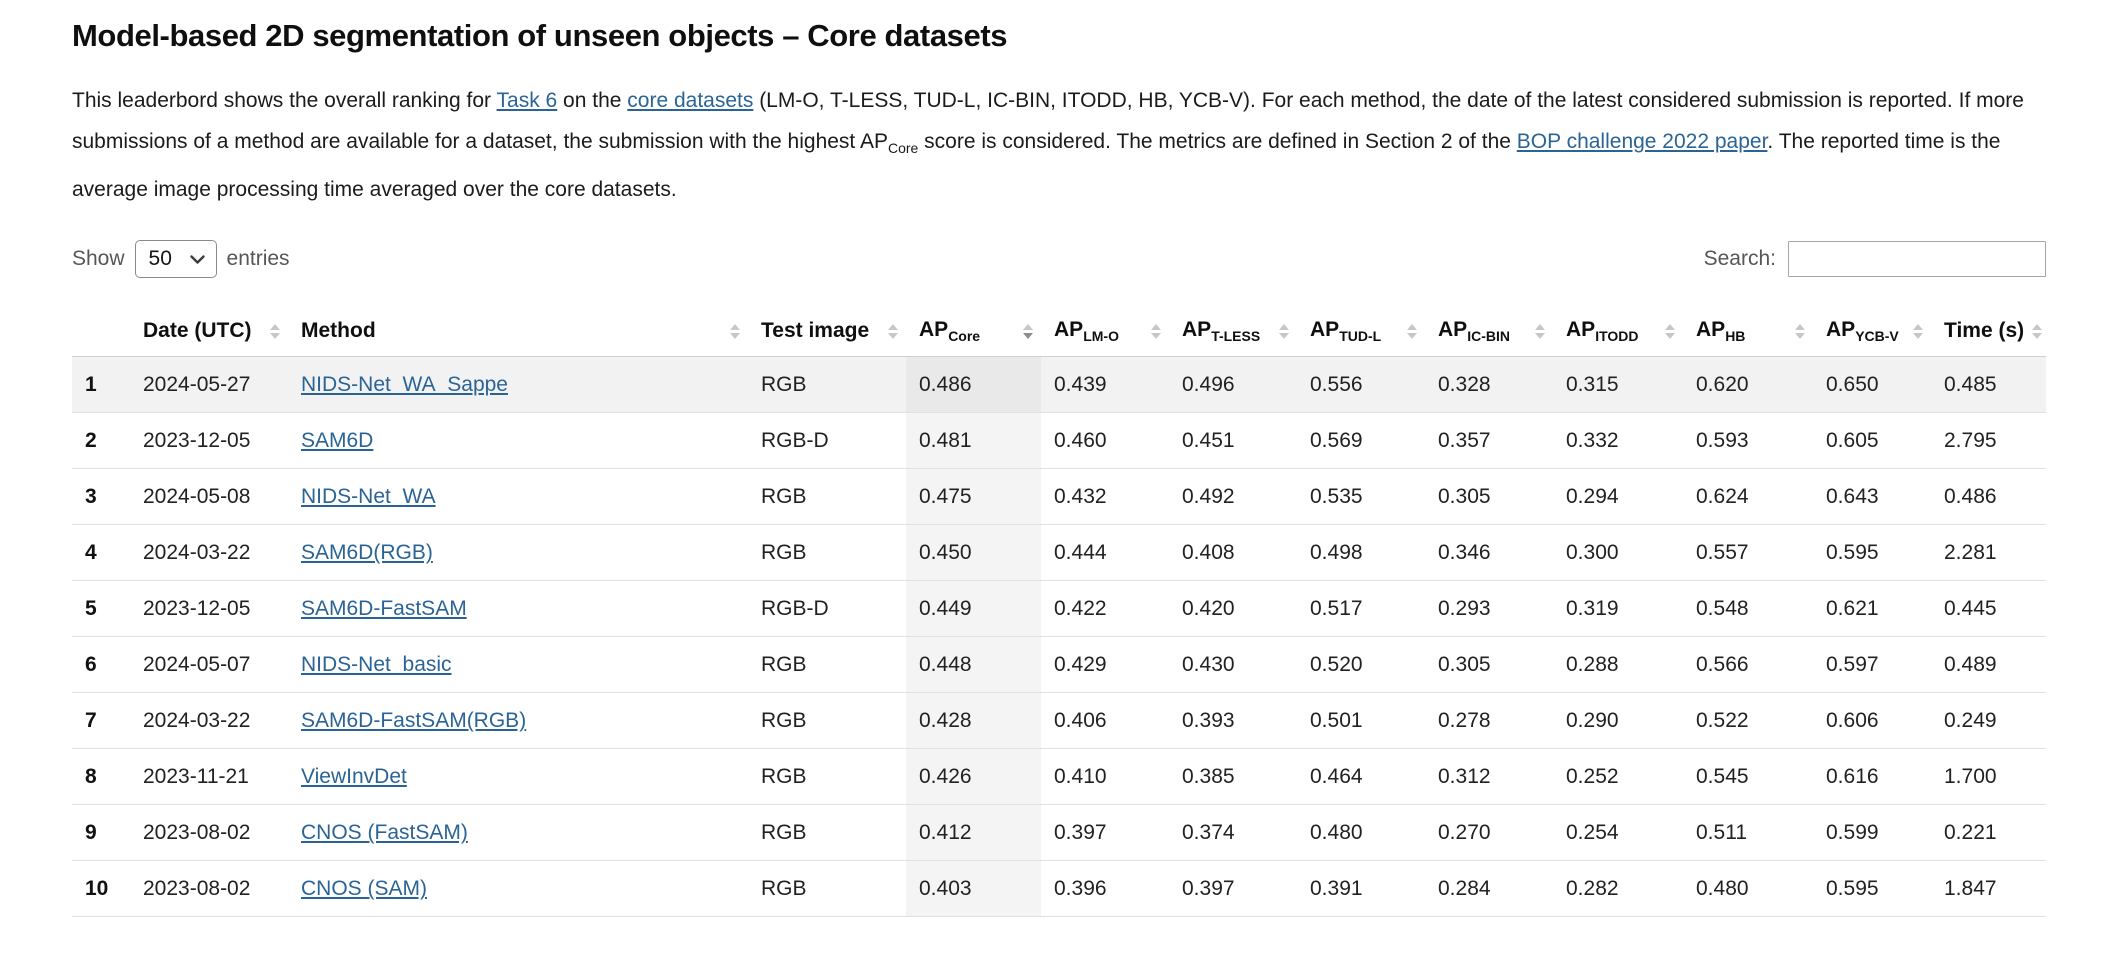 Image resolution: width=2106 pixels, height=970 pixels. I want to click on column-header-ap_ycbv: APYCB-V, so click(1872, 332).